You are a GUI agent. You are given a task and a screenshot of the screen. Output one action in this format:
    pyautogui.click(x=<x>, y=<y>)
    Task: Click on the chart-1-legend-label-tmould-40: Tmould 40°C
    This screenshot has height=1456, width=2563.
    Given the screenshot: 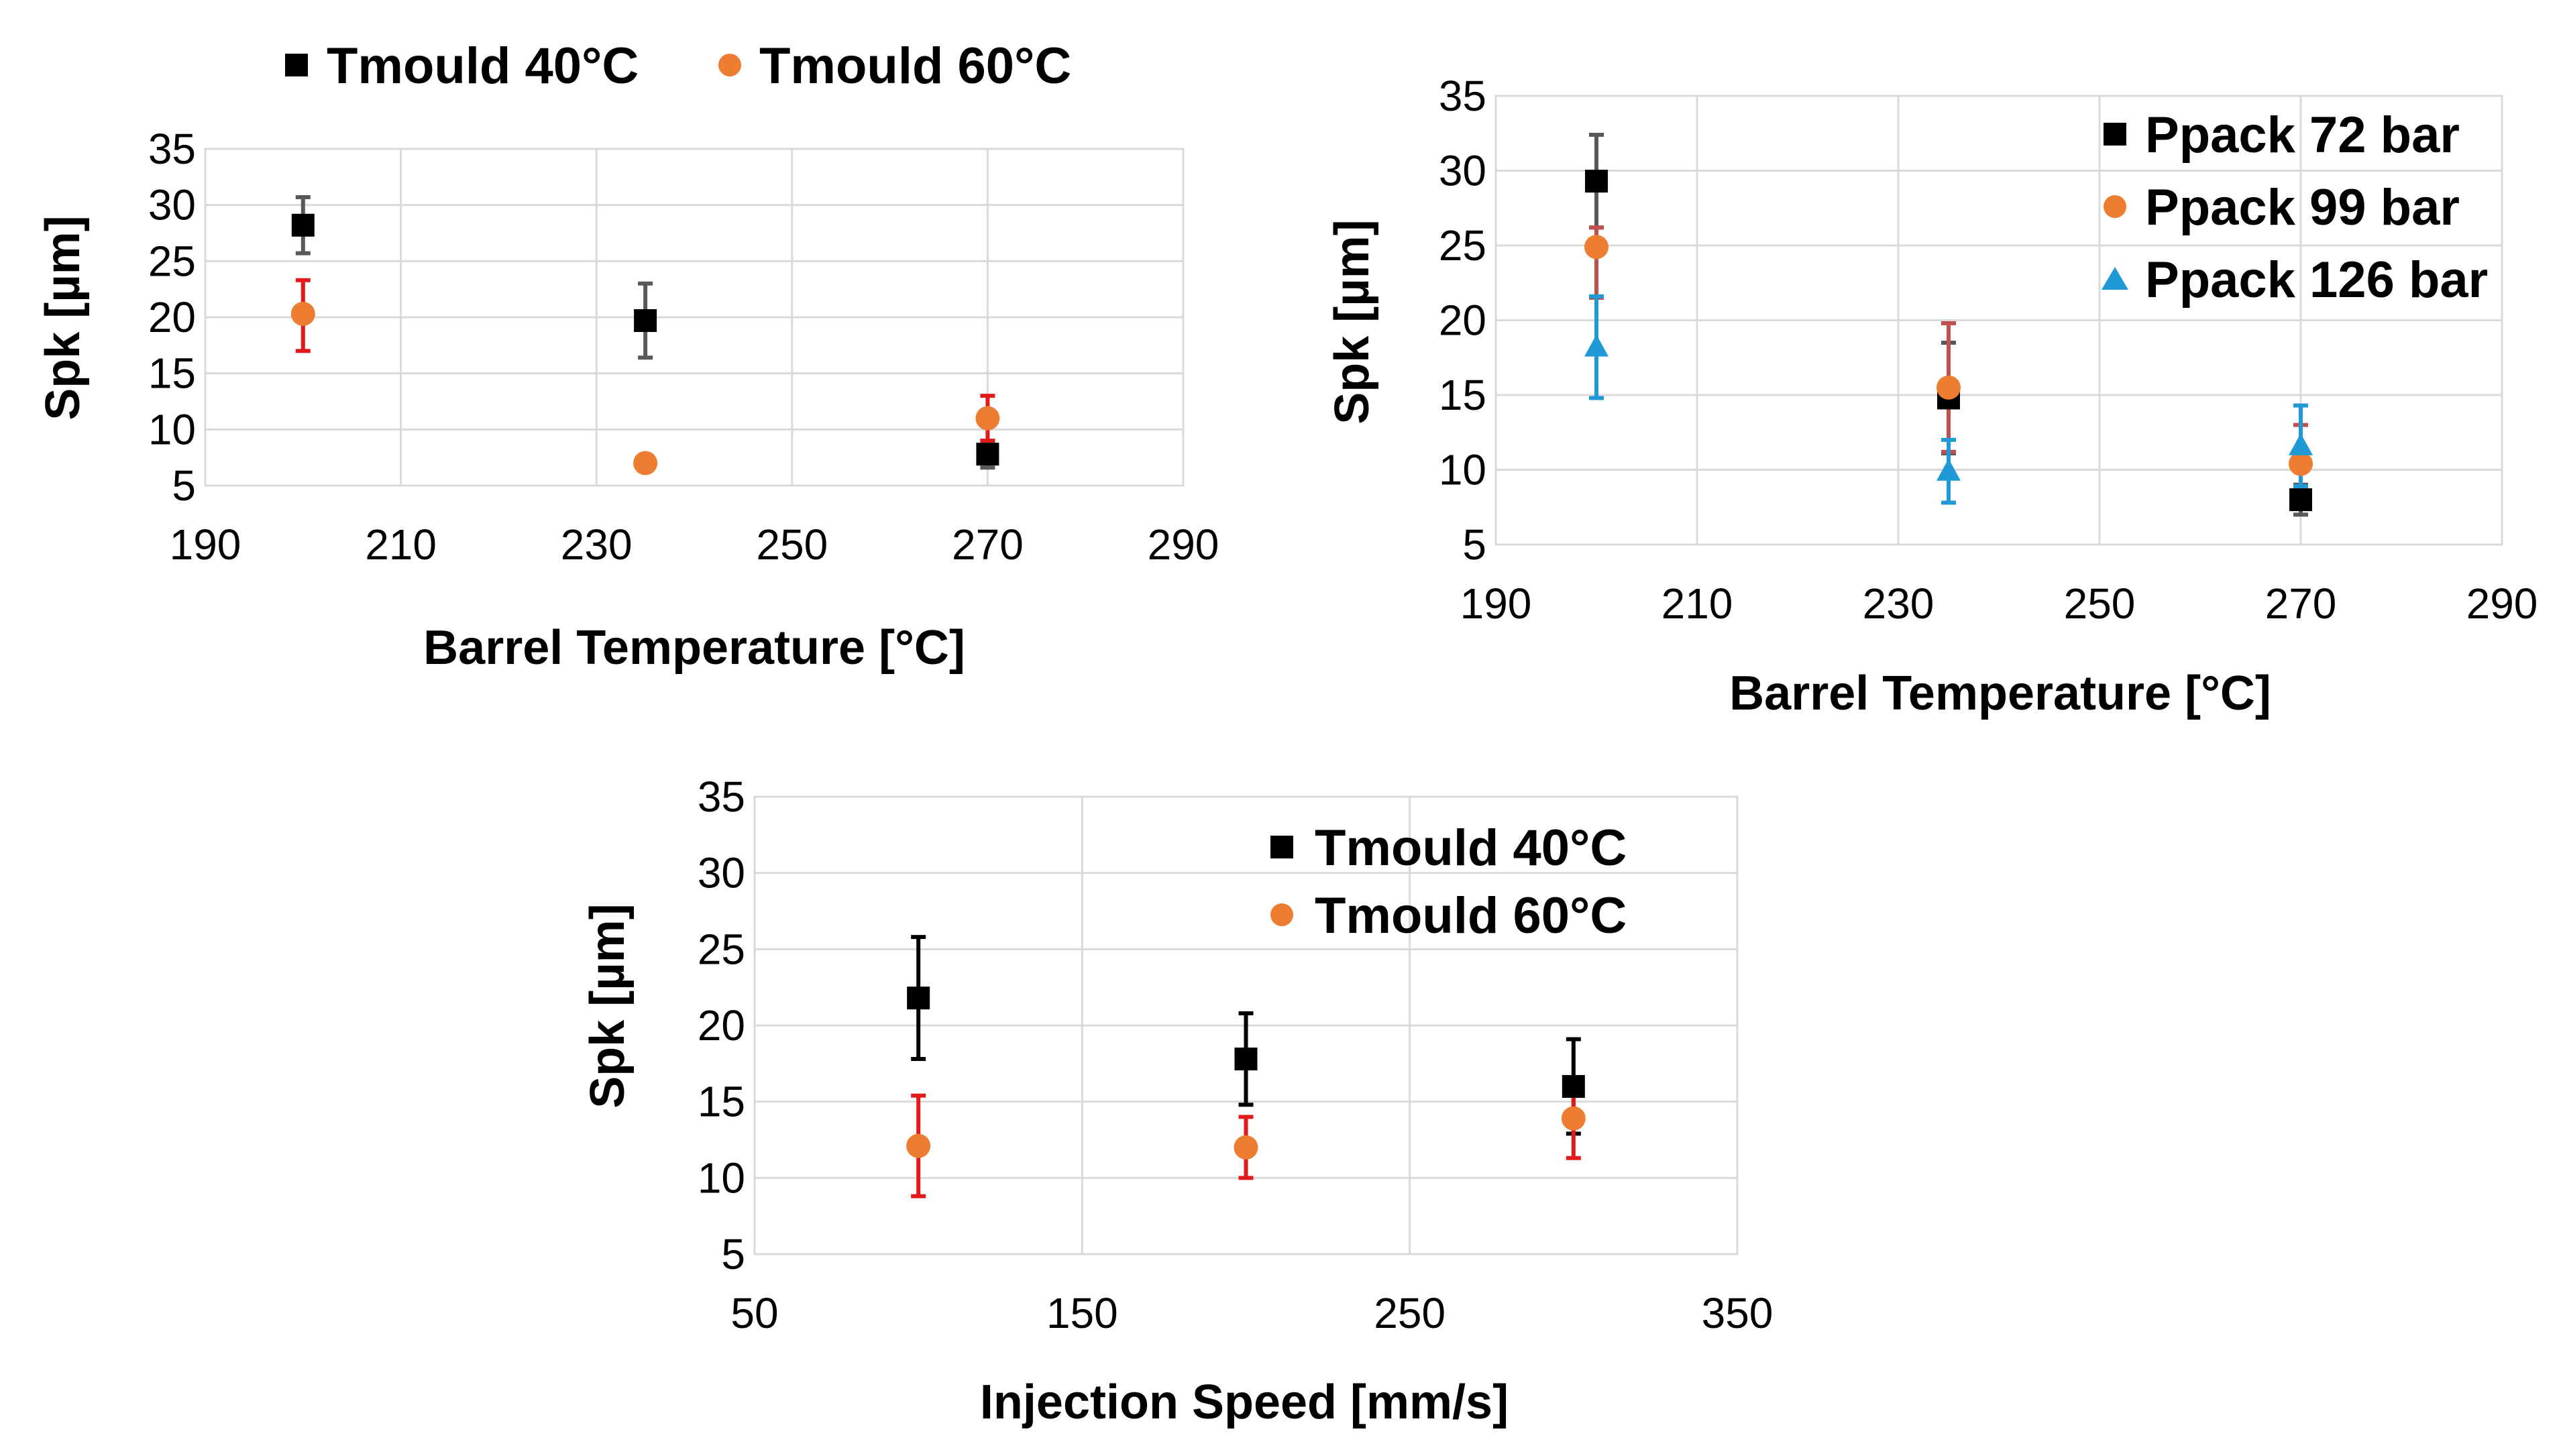 What is the action you would take?
    pyautogui.click(x=483, y=66)
    